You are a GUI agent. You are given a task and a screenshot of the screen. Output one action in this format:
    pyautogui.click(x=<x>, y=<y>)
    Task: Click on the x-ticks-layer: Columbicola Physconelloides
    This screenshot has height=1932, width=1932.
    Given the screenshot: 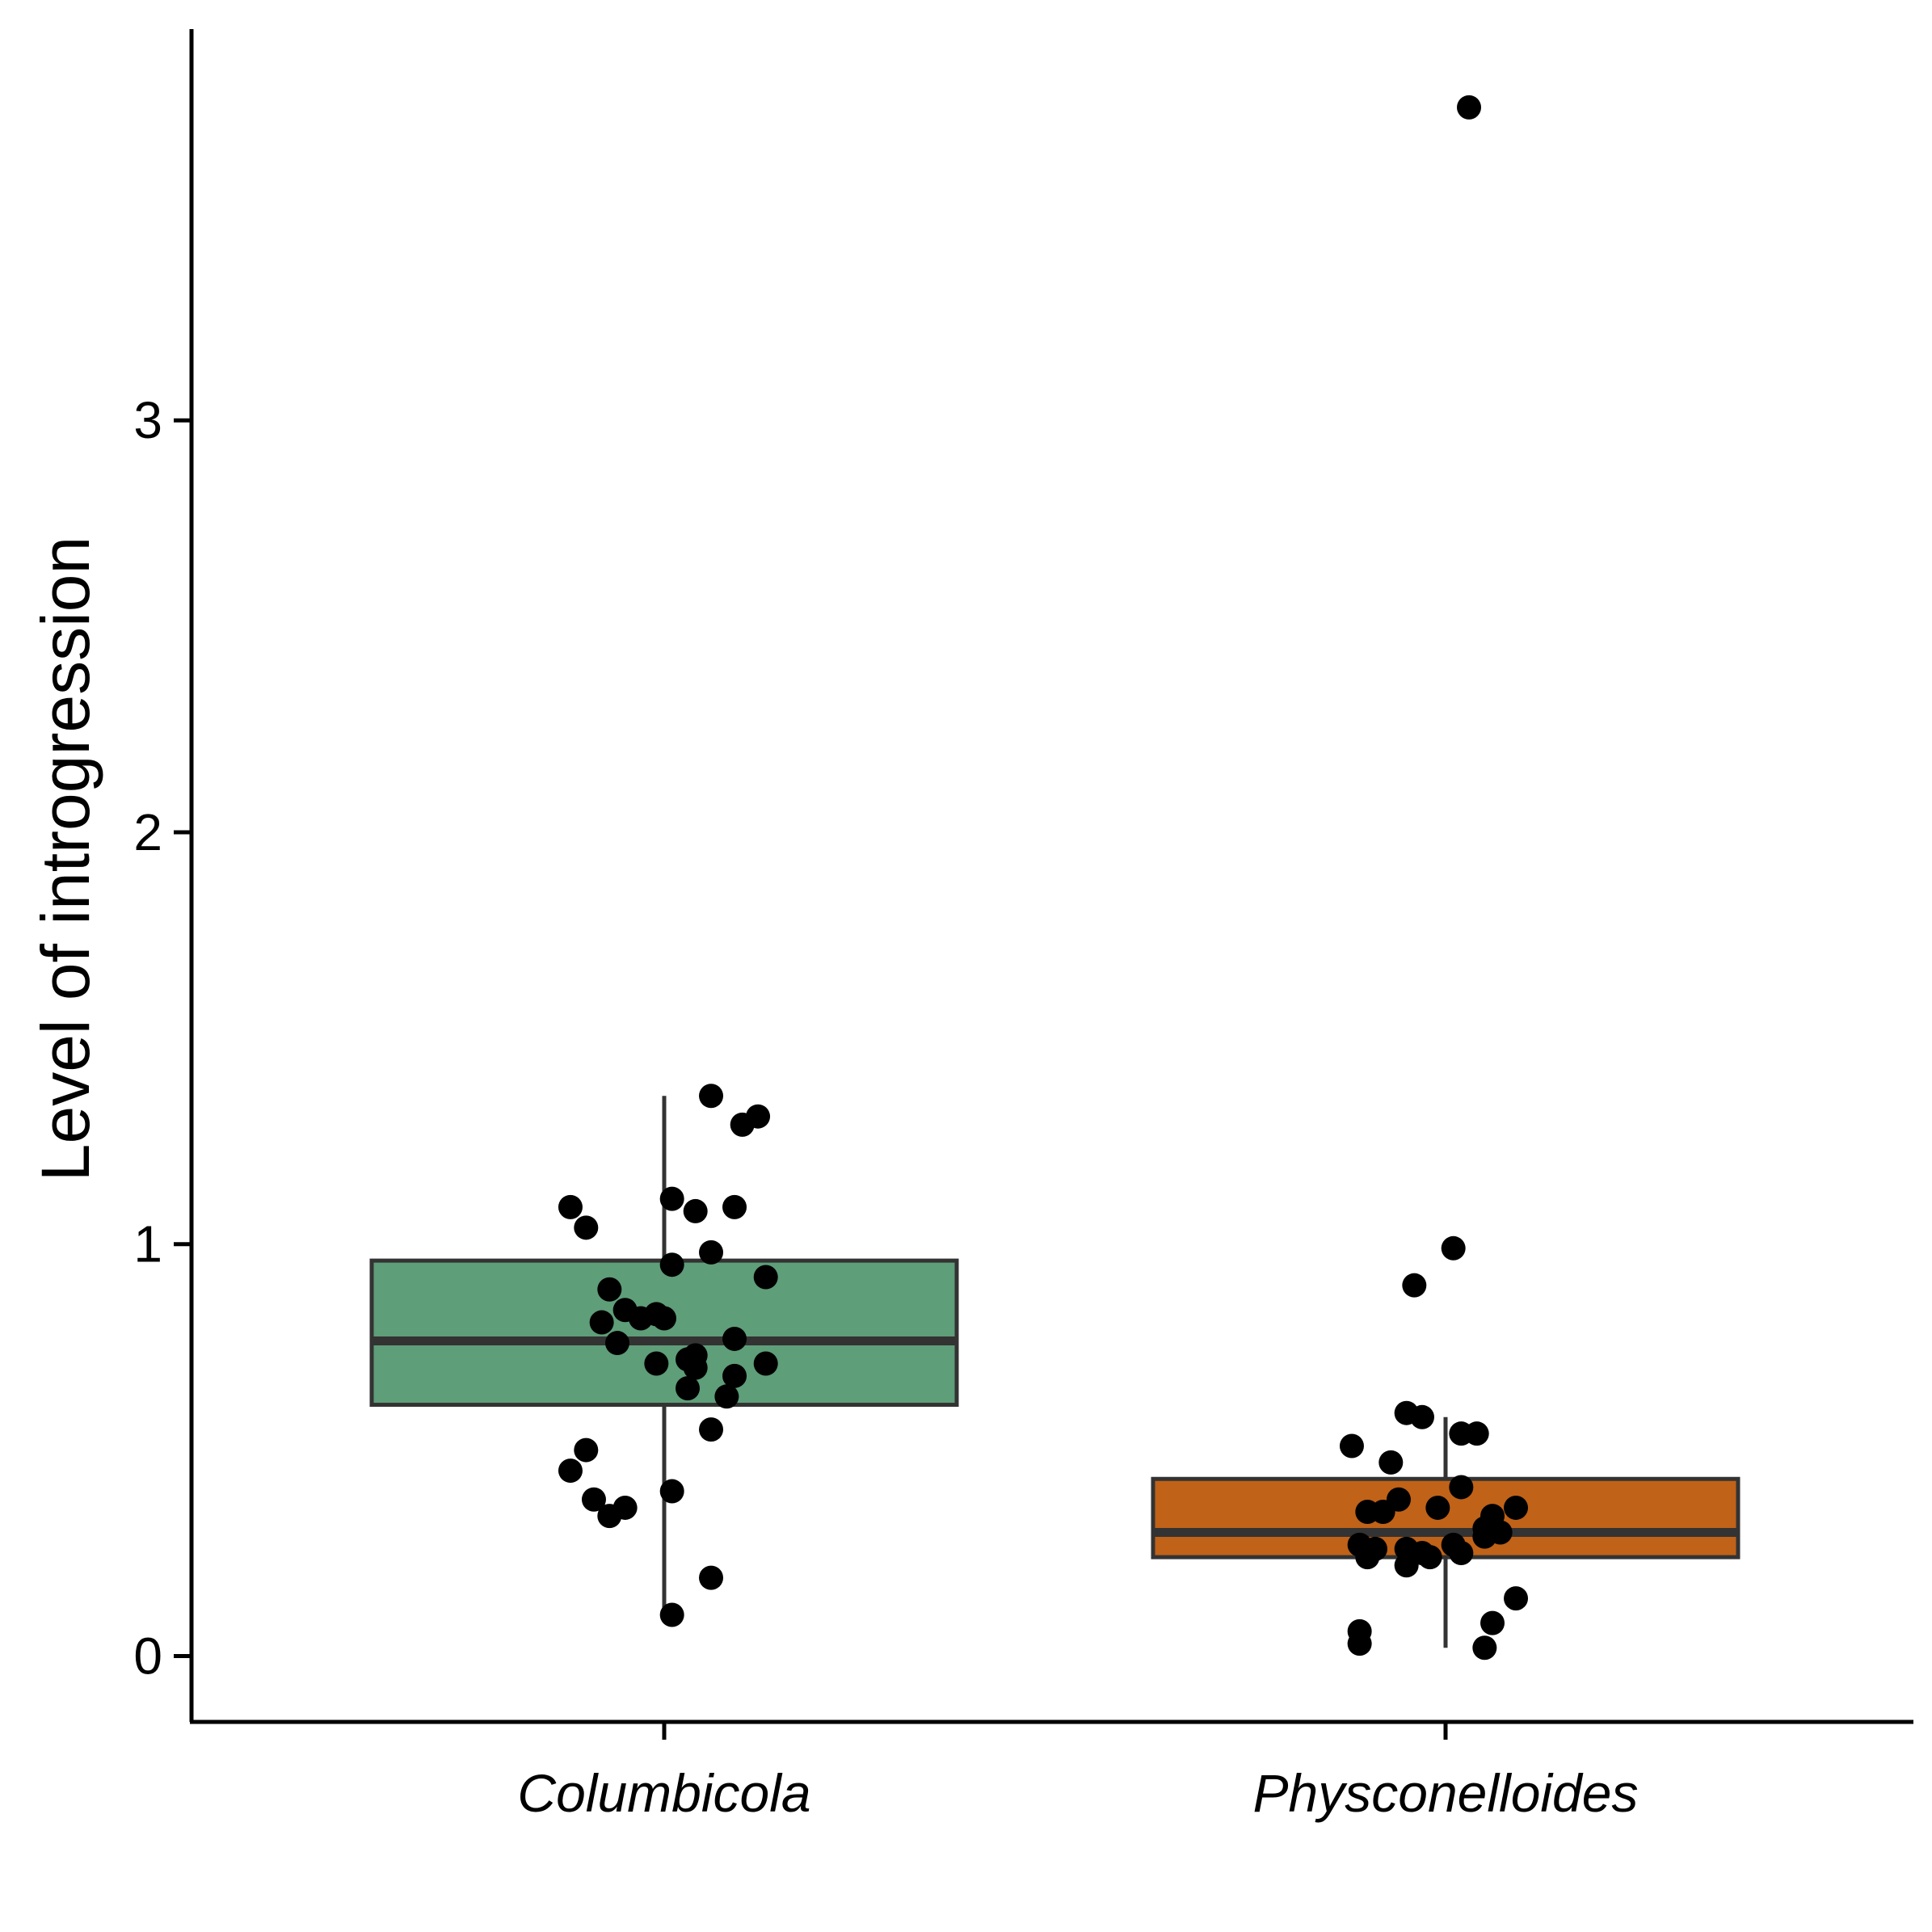 What is the action you would take?
    pyautogui.click(x=1077, y=1772)
    